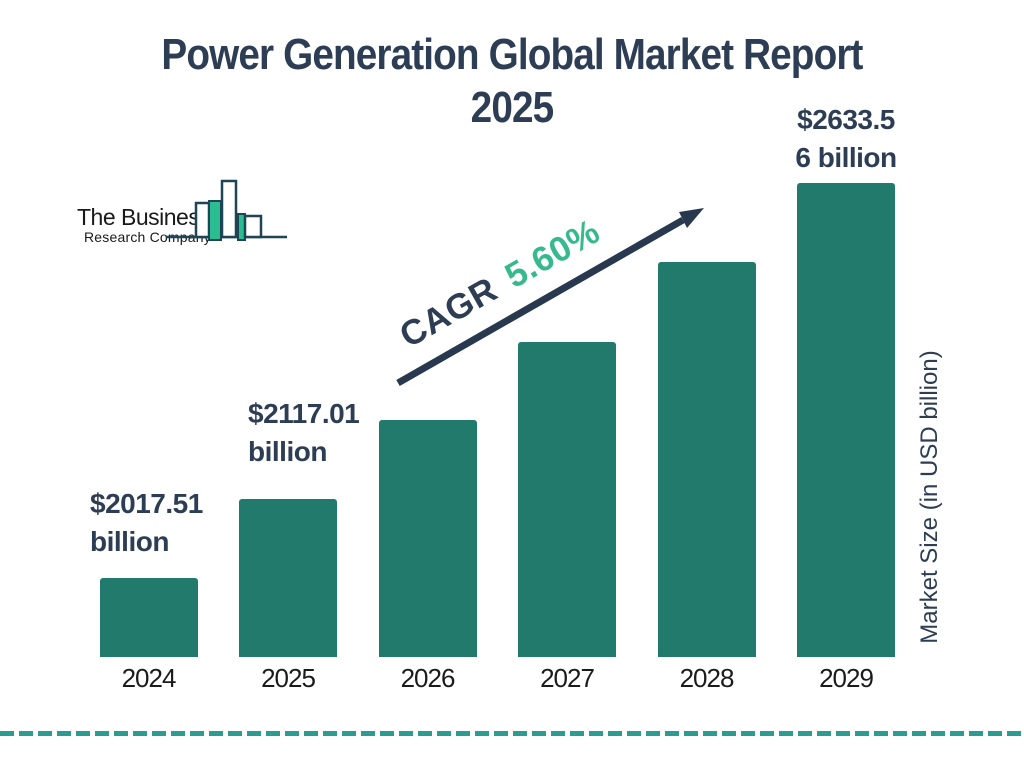 The height and width of the screenshot is (768, 1024). Describe the element at coordinates (929, 497) in the screenshot. I see `y-axis-title: Market Size (in USD billion)` at that location.